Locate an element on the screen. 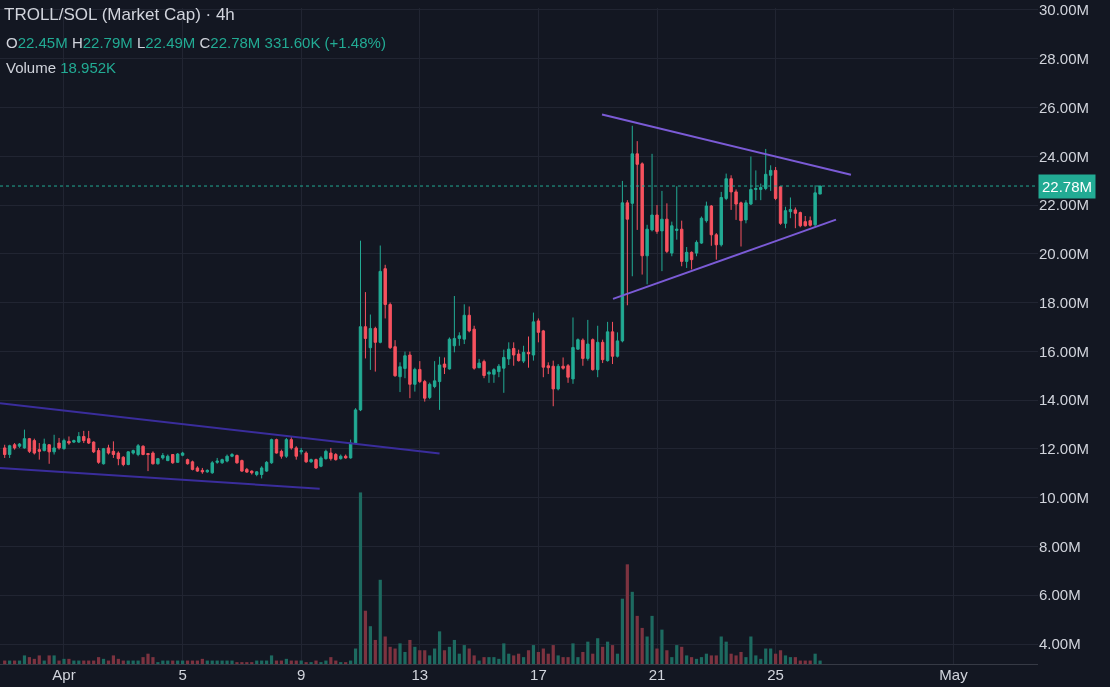 This screenshot has height=687, width=1110. y-tick-label: 14.00M is located at coordinates (1064, 400).